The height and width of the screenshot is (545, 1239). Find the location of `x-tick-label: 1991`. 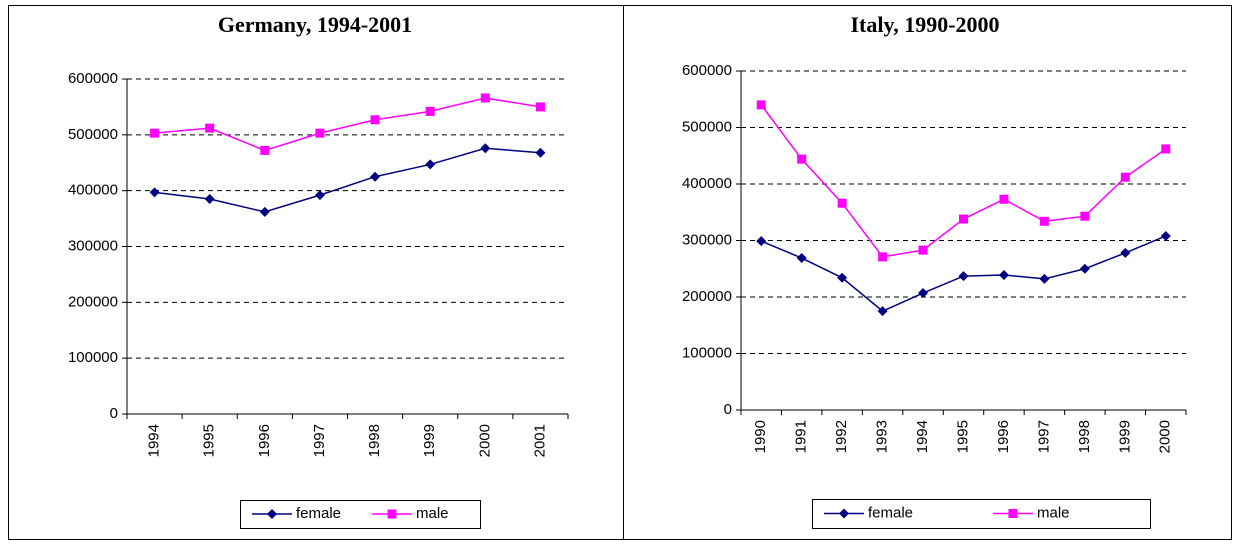

x-tick-label: 1991 is located at coordinates (801, 436).